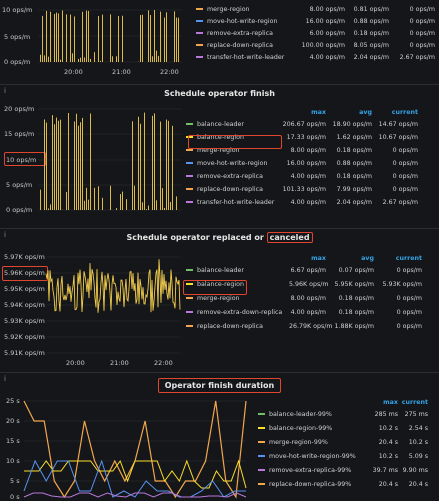 The image size is (439, 501). Describe the element at coordinates (73, 72) in the screenshot. I see `x-tick: 20:00` at that location.